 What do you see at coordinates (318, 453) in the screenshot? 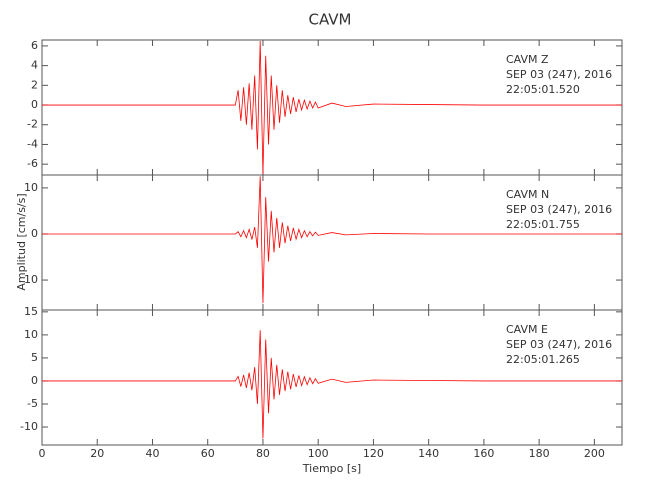
I see `x-tick-label: 100` at bounding box center [318, 453].